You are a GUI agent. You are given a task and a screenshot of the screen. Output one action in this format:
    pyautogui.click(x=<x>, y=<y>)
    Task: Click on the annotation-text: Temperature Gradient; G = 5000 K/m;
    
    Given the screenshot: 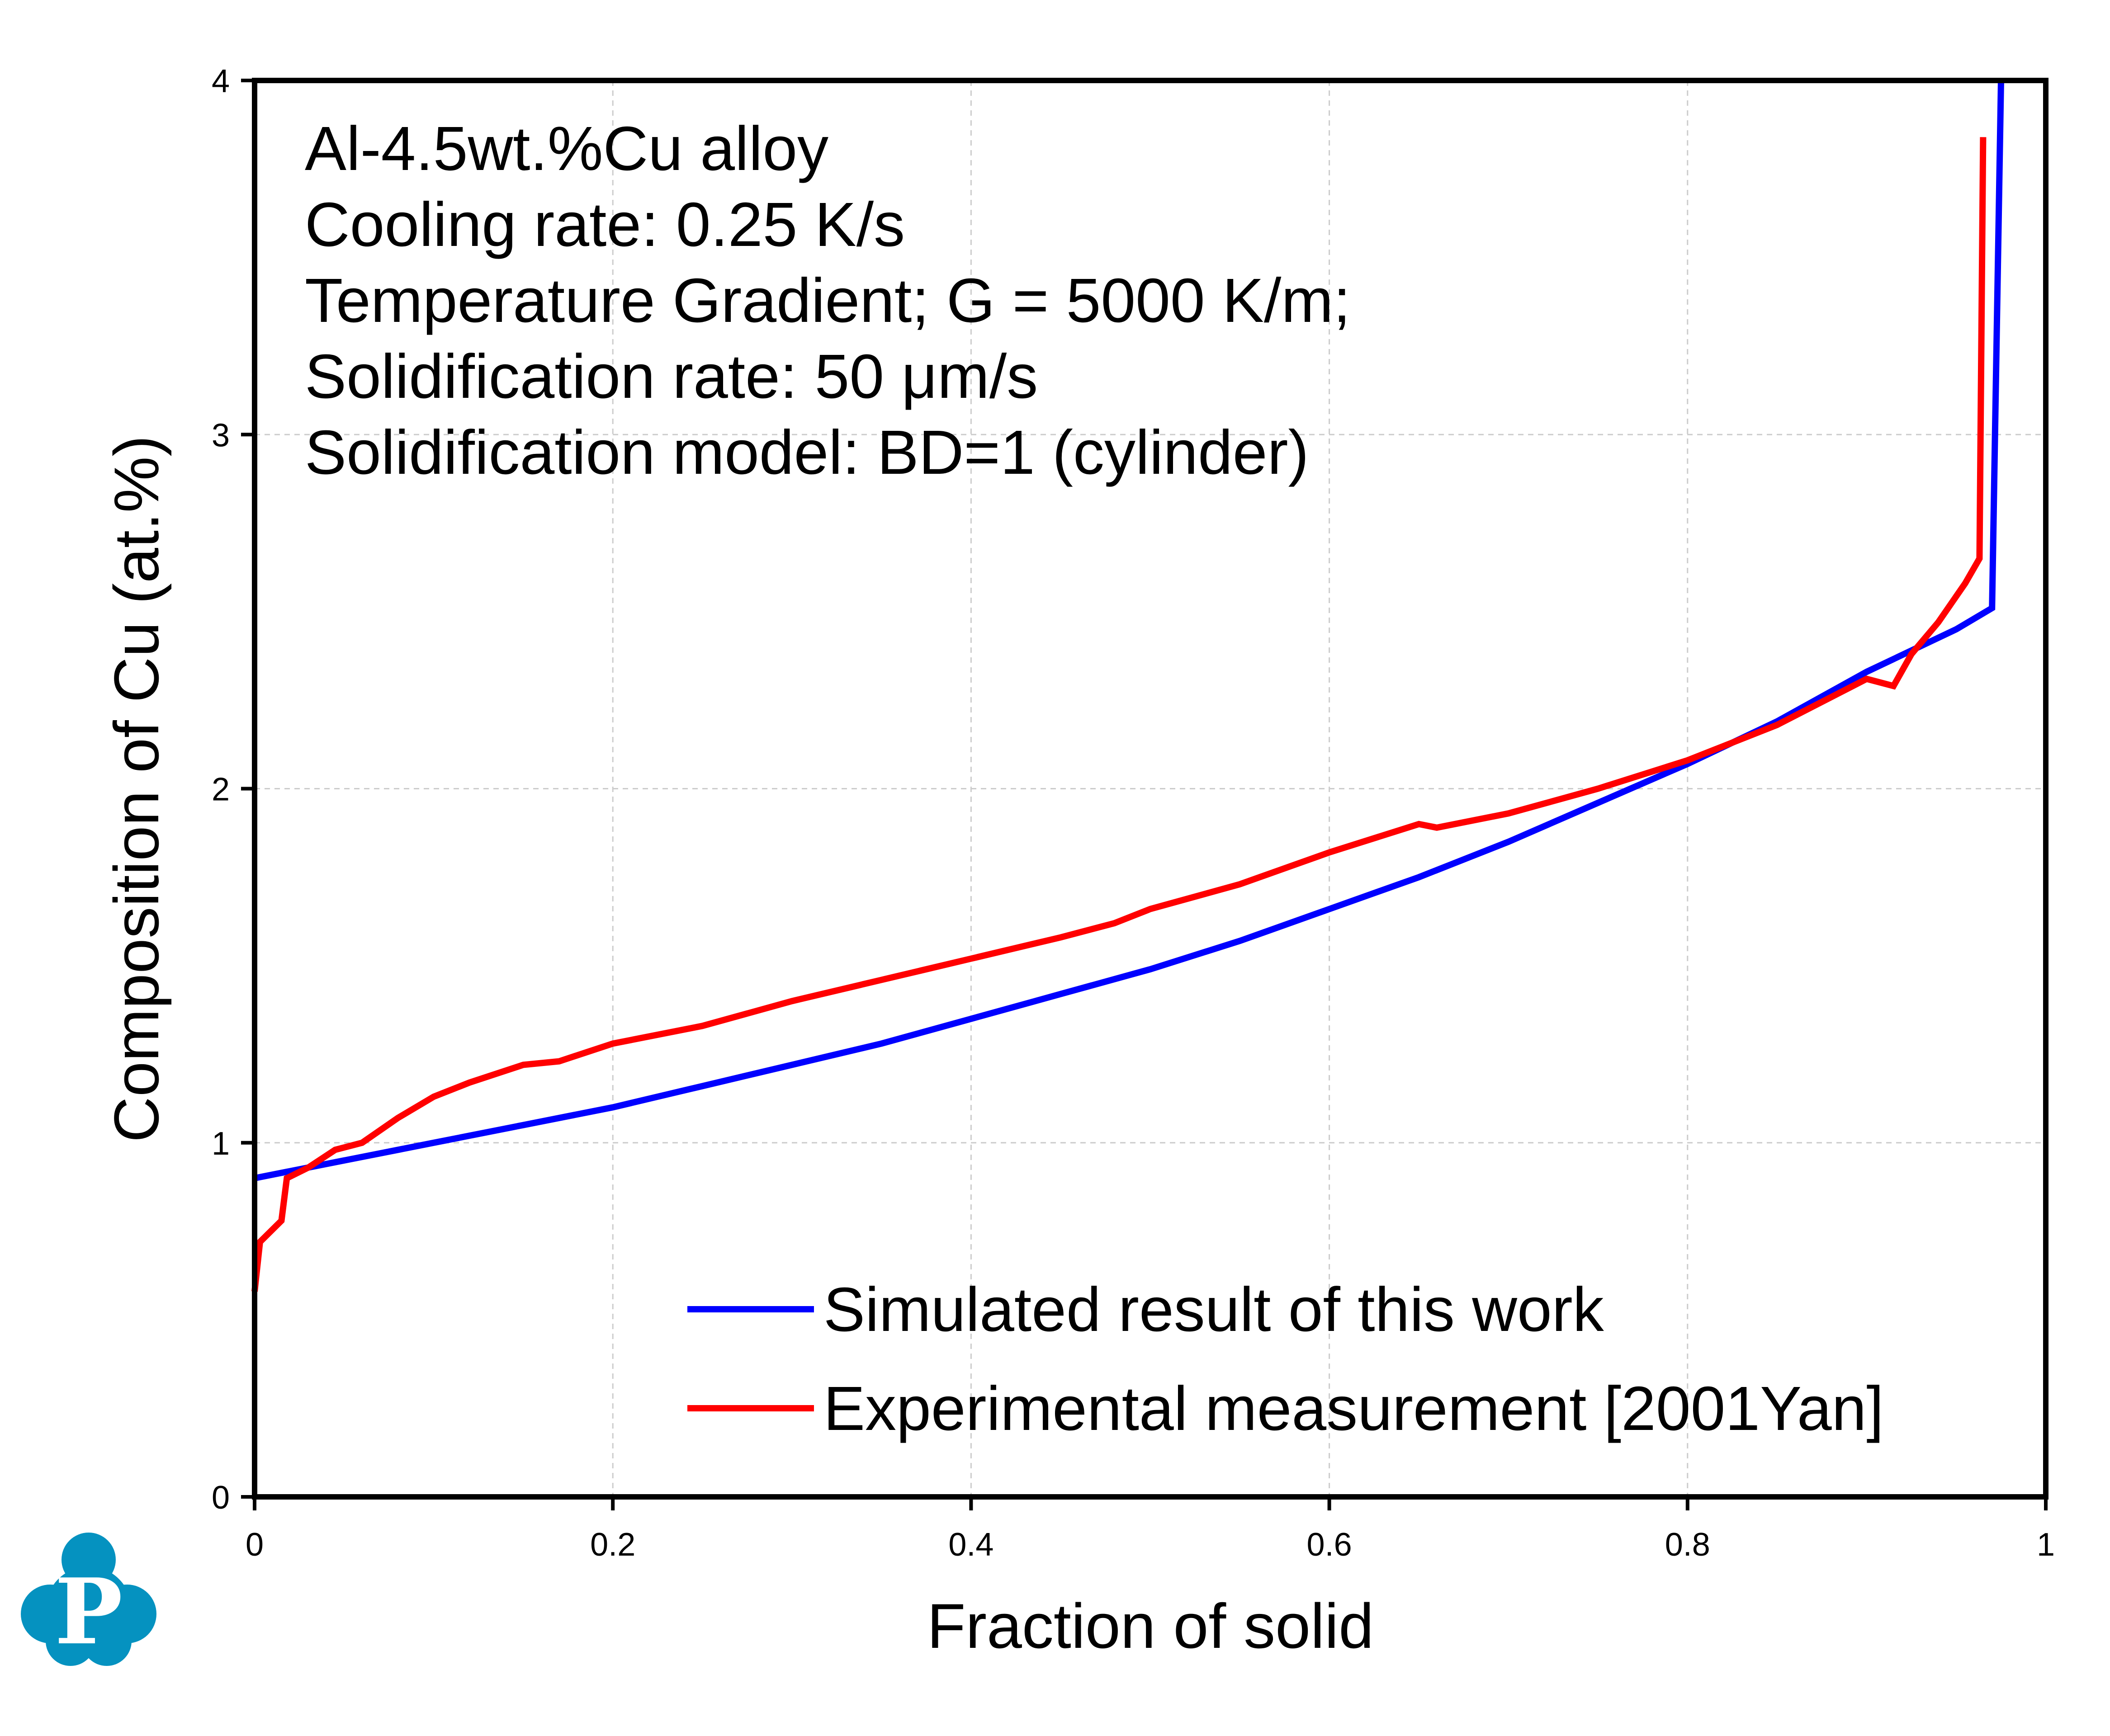 What is the action you would take?
    pyautogui.click(x=828, y=301)
    